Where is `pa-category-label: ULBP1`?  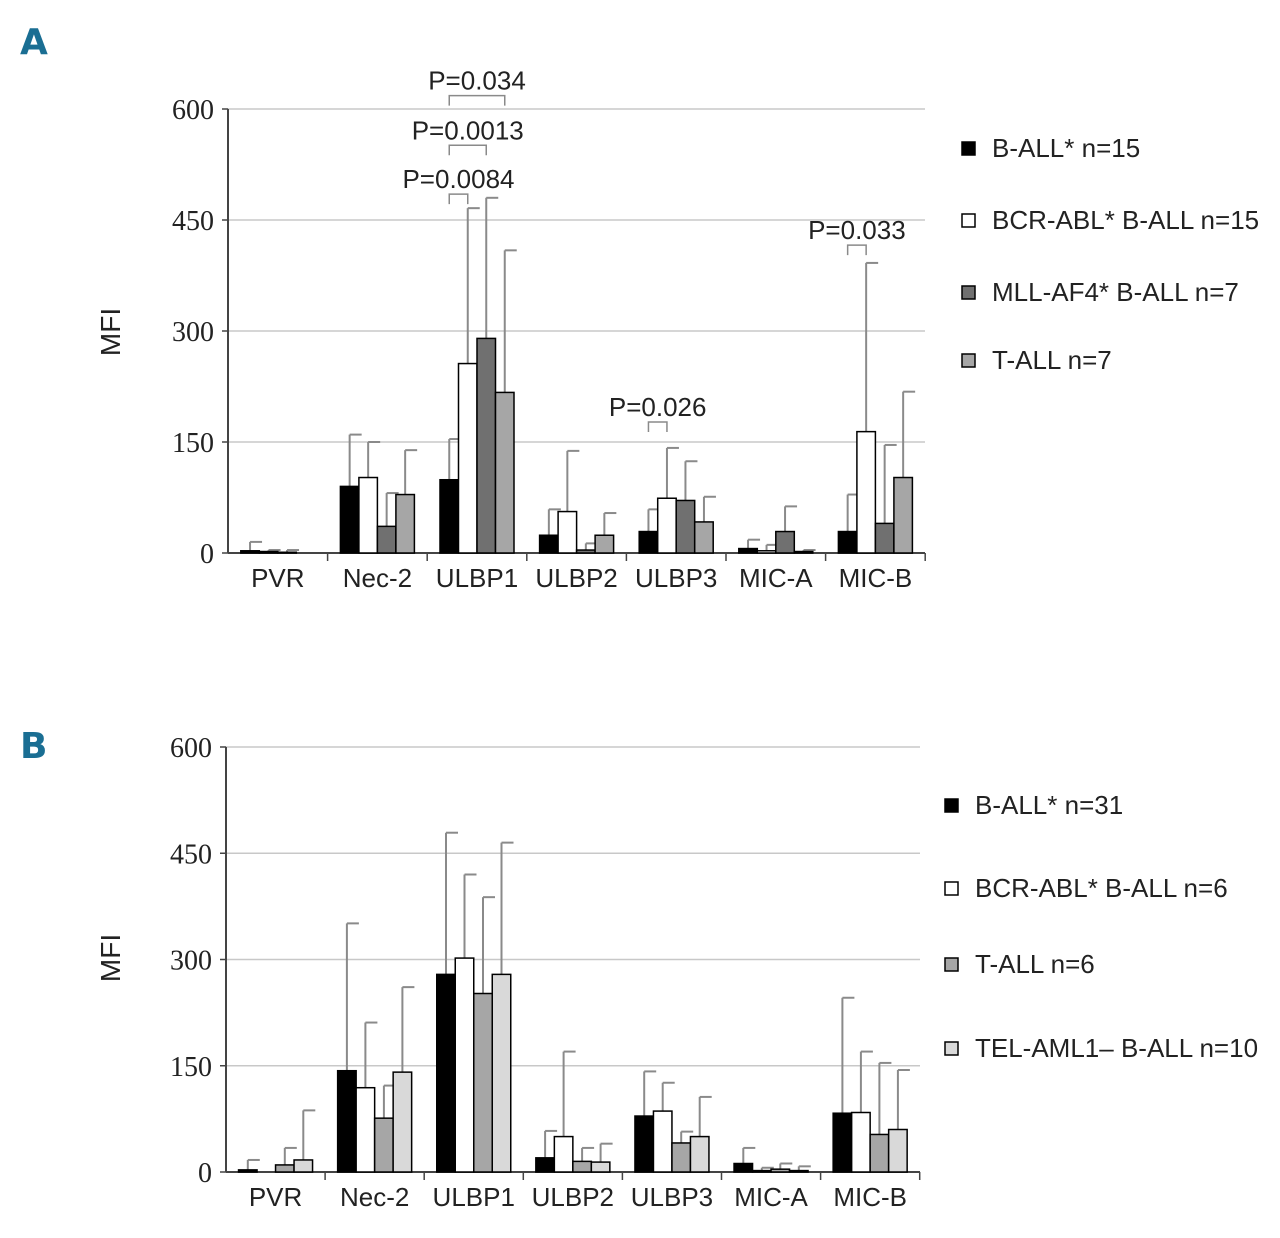 pa-category-label: ULBP1 is located at coordinates (477, 578).